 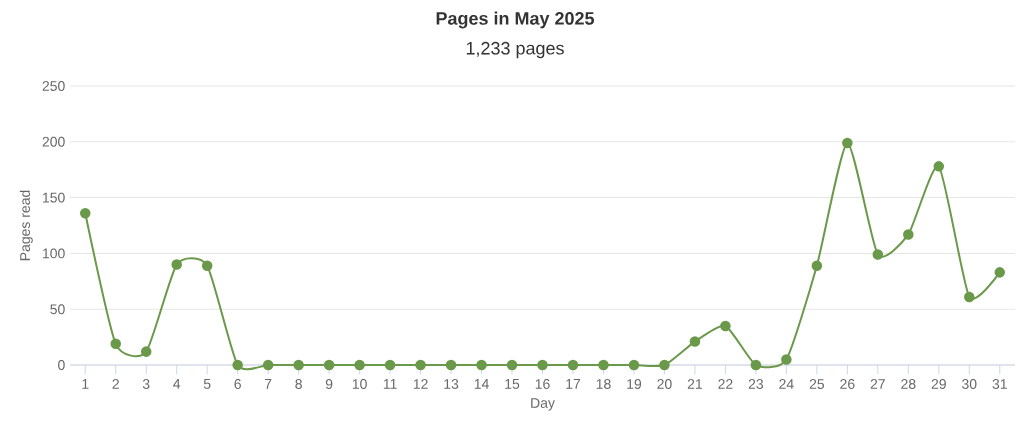 I want to click on x-tick-label: 18, so click(x=603, y=384).